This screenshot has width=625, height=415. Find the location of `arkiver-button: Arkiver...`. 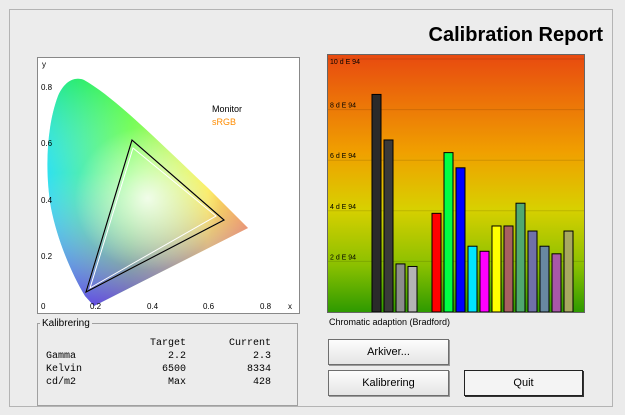

arkiver-button: Arkiver... is located at coordinates (388, 352).